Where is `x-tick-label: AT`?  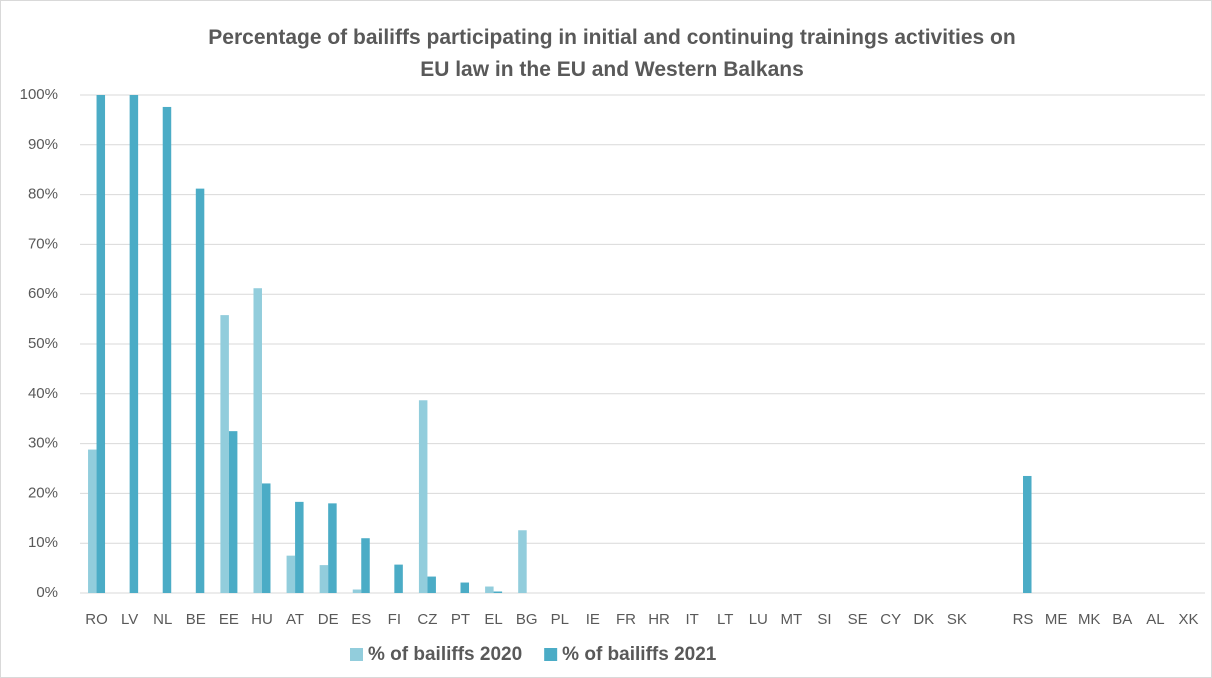
x-tick-label: AT is located at coordinates (295, 619).